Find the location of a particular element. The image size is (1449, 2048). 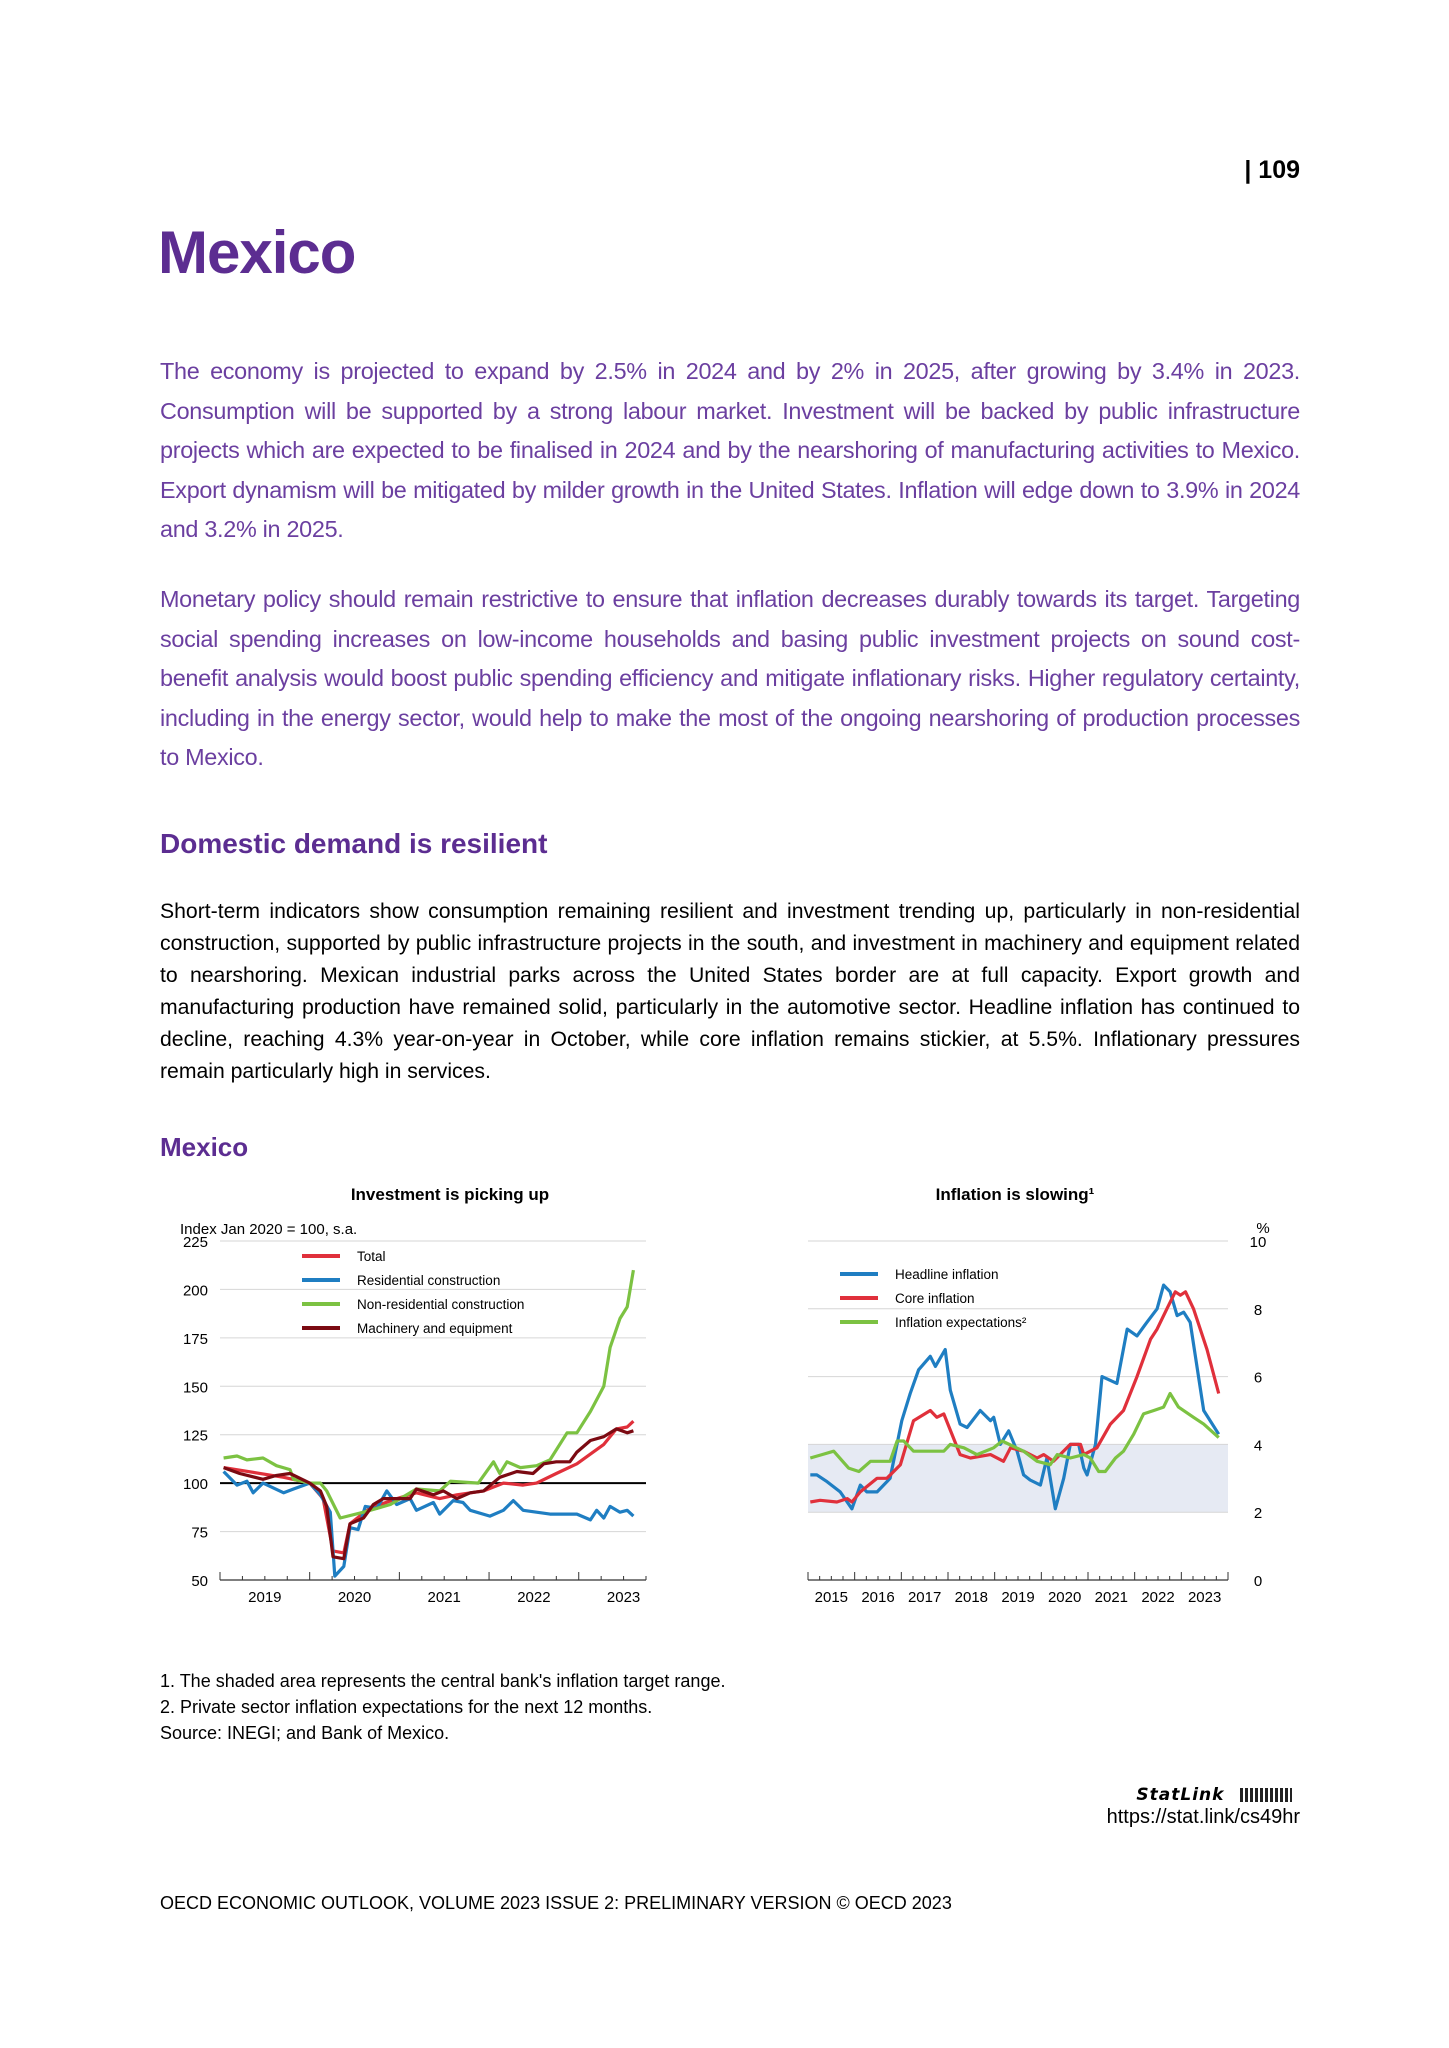

legend-label: Headline inflation is located at coordinates (947, 1274).